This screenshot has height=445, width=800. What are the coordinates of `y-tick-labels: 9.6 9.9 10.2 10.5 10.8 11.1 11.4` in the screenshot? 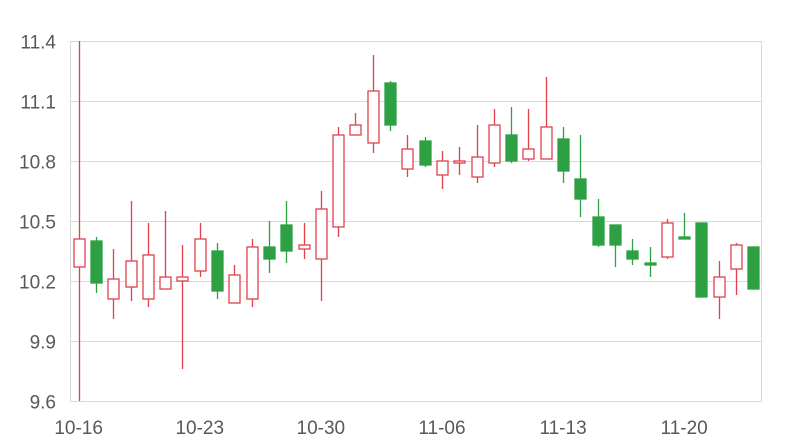 It's located at (37, 223).